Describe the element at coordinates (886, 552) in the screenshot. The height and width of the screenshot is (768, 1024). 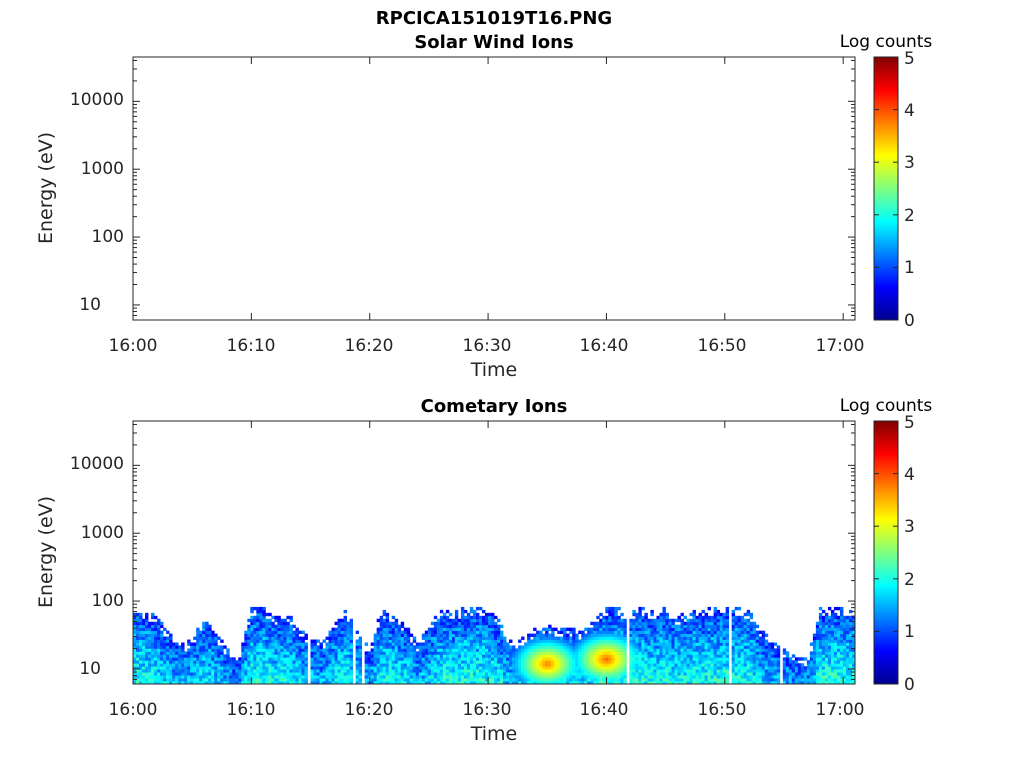
I see `colorbar-tick-marks` at that location.